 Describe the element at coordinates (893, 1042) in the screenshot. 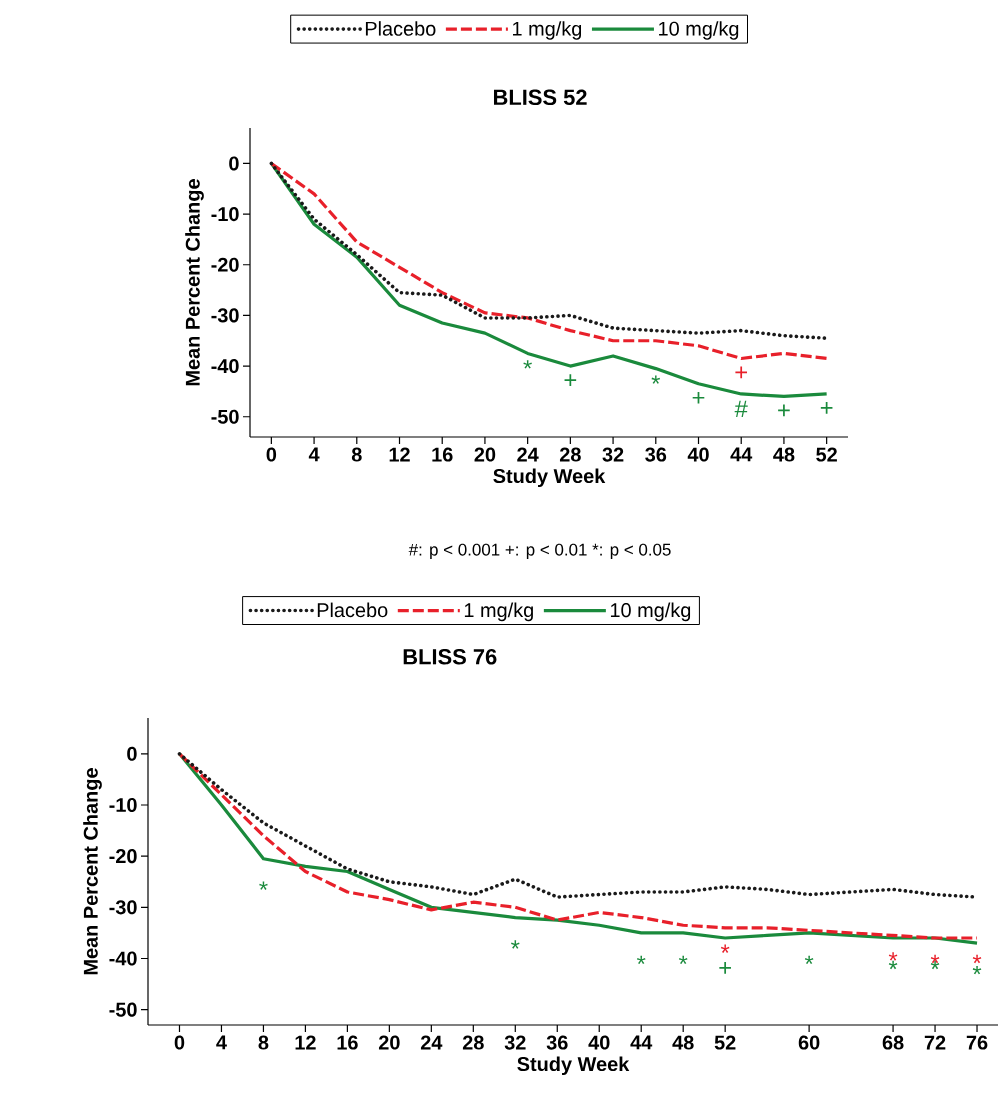

I see `x-tick-label: 68` at that location.